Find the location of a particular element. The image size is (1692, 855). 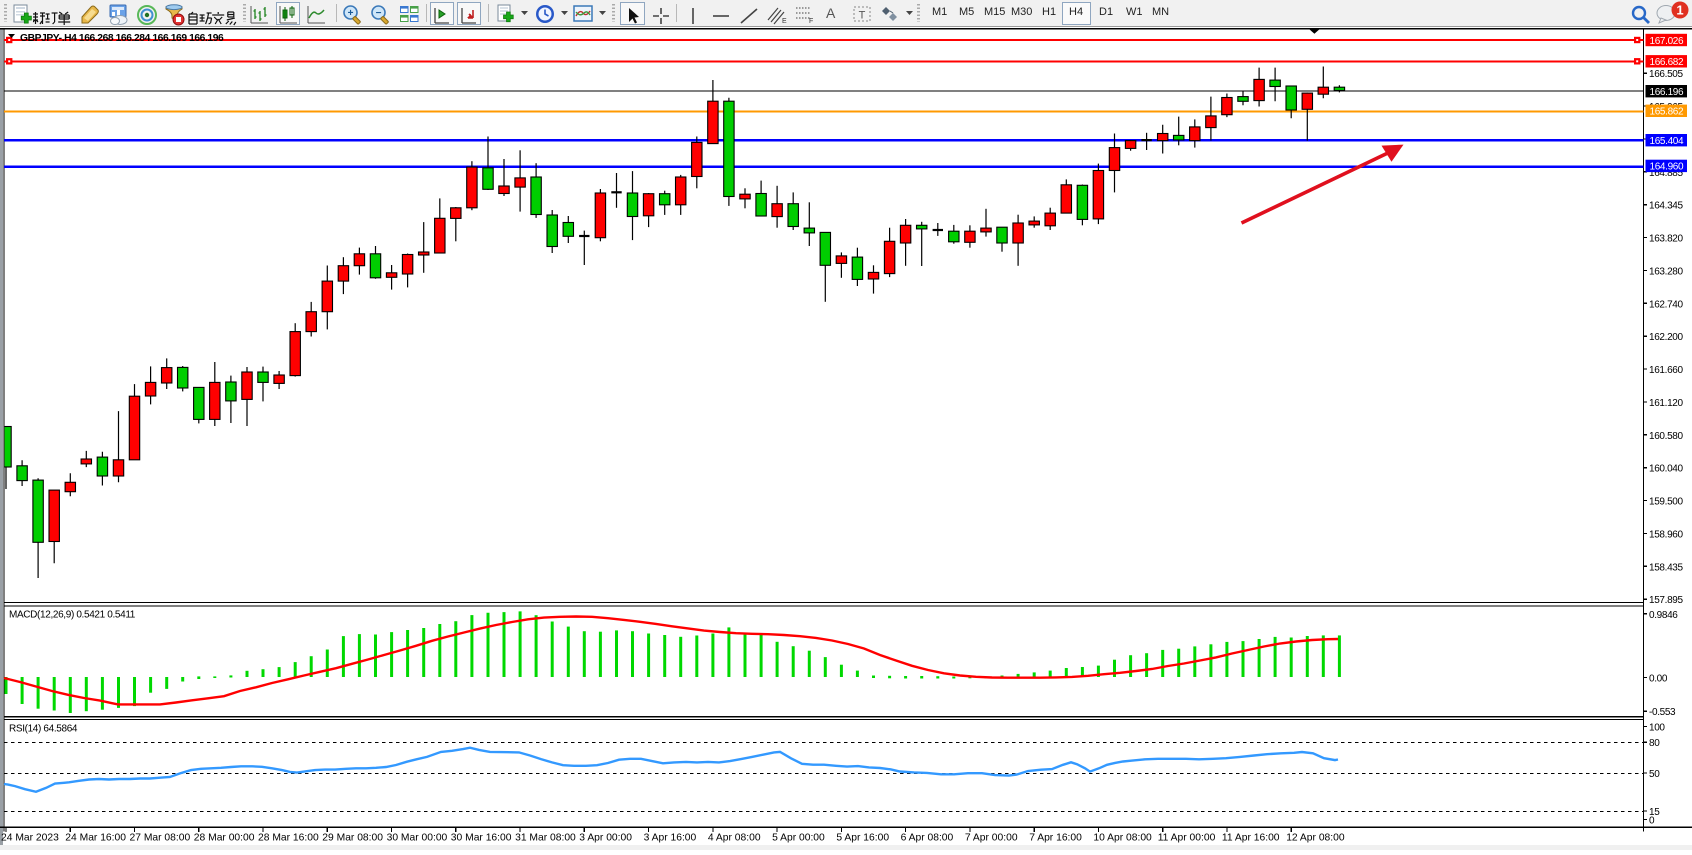

svg-text: 5 Apr 00:00 is located at coordinates (798, 838).